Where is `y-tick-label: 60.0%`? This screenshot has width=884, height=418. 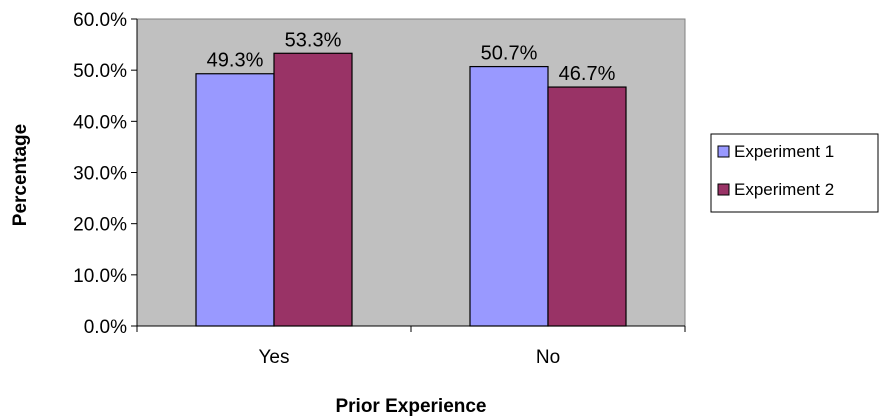
y-tick-label: 60.0% is located at coordinates (100, 20).